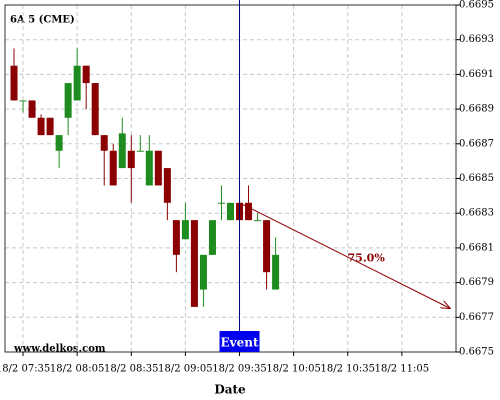  What do you see at coordinates (476, 247) in the screenshot?
I see `y-tick-label: 0.6681` at bounding box center [476, 247].